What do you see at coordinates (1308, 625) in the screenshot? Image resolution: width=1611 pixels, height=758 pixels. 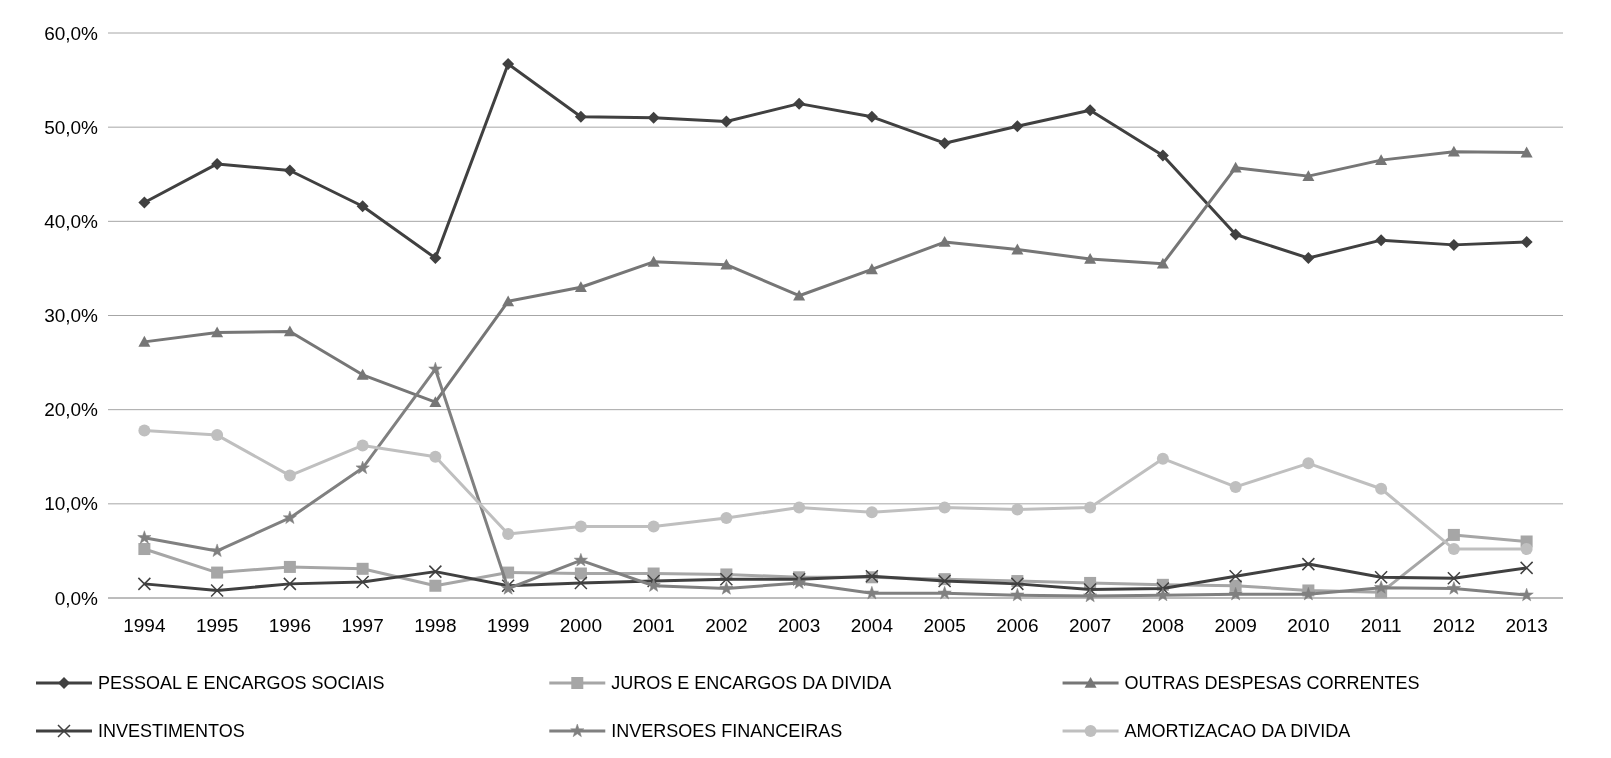 I see `x-tick-label: 2010` at bounding box center [1308, 625].